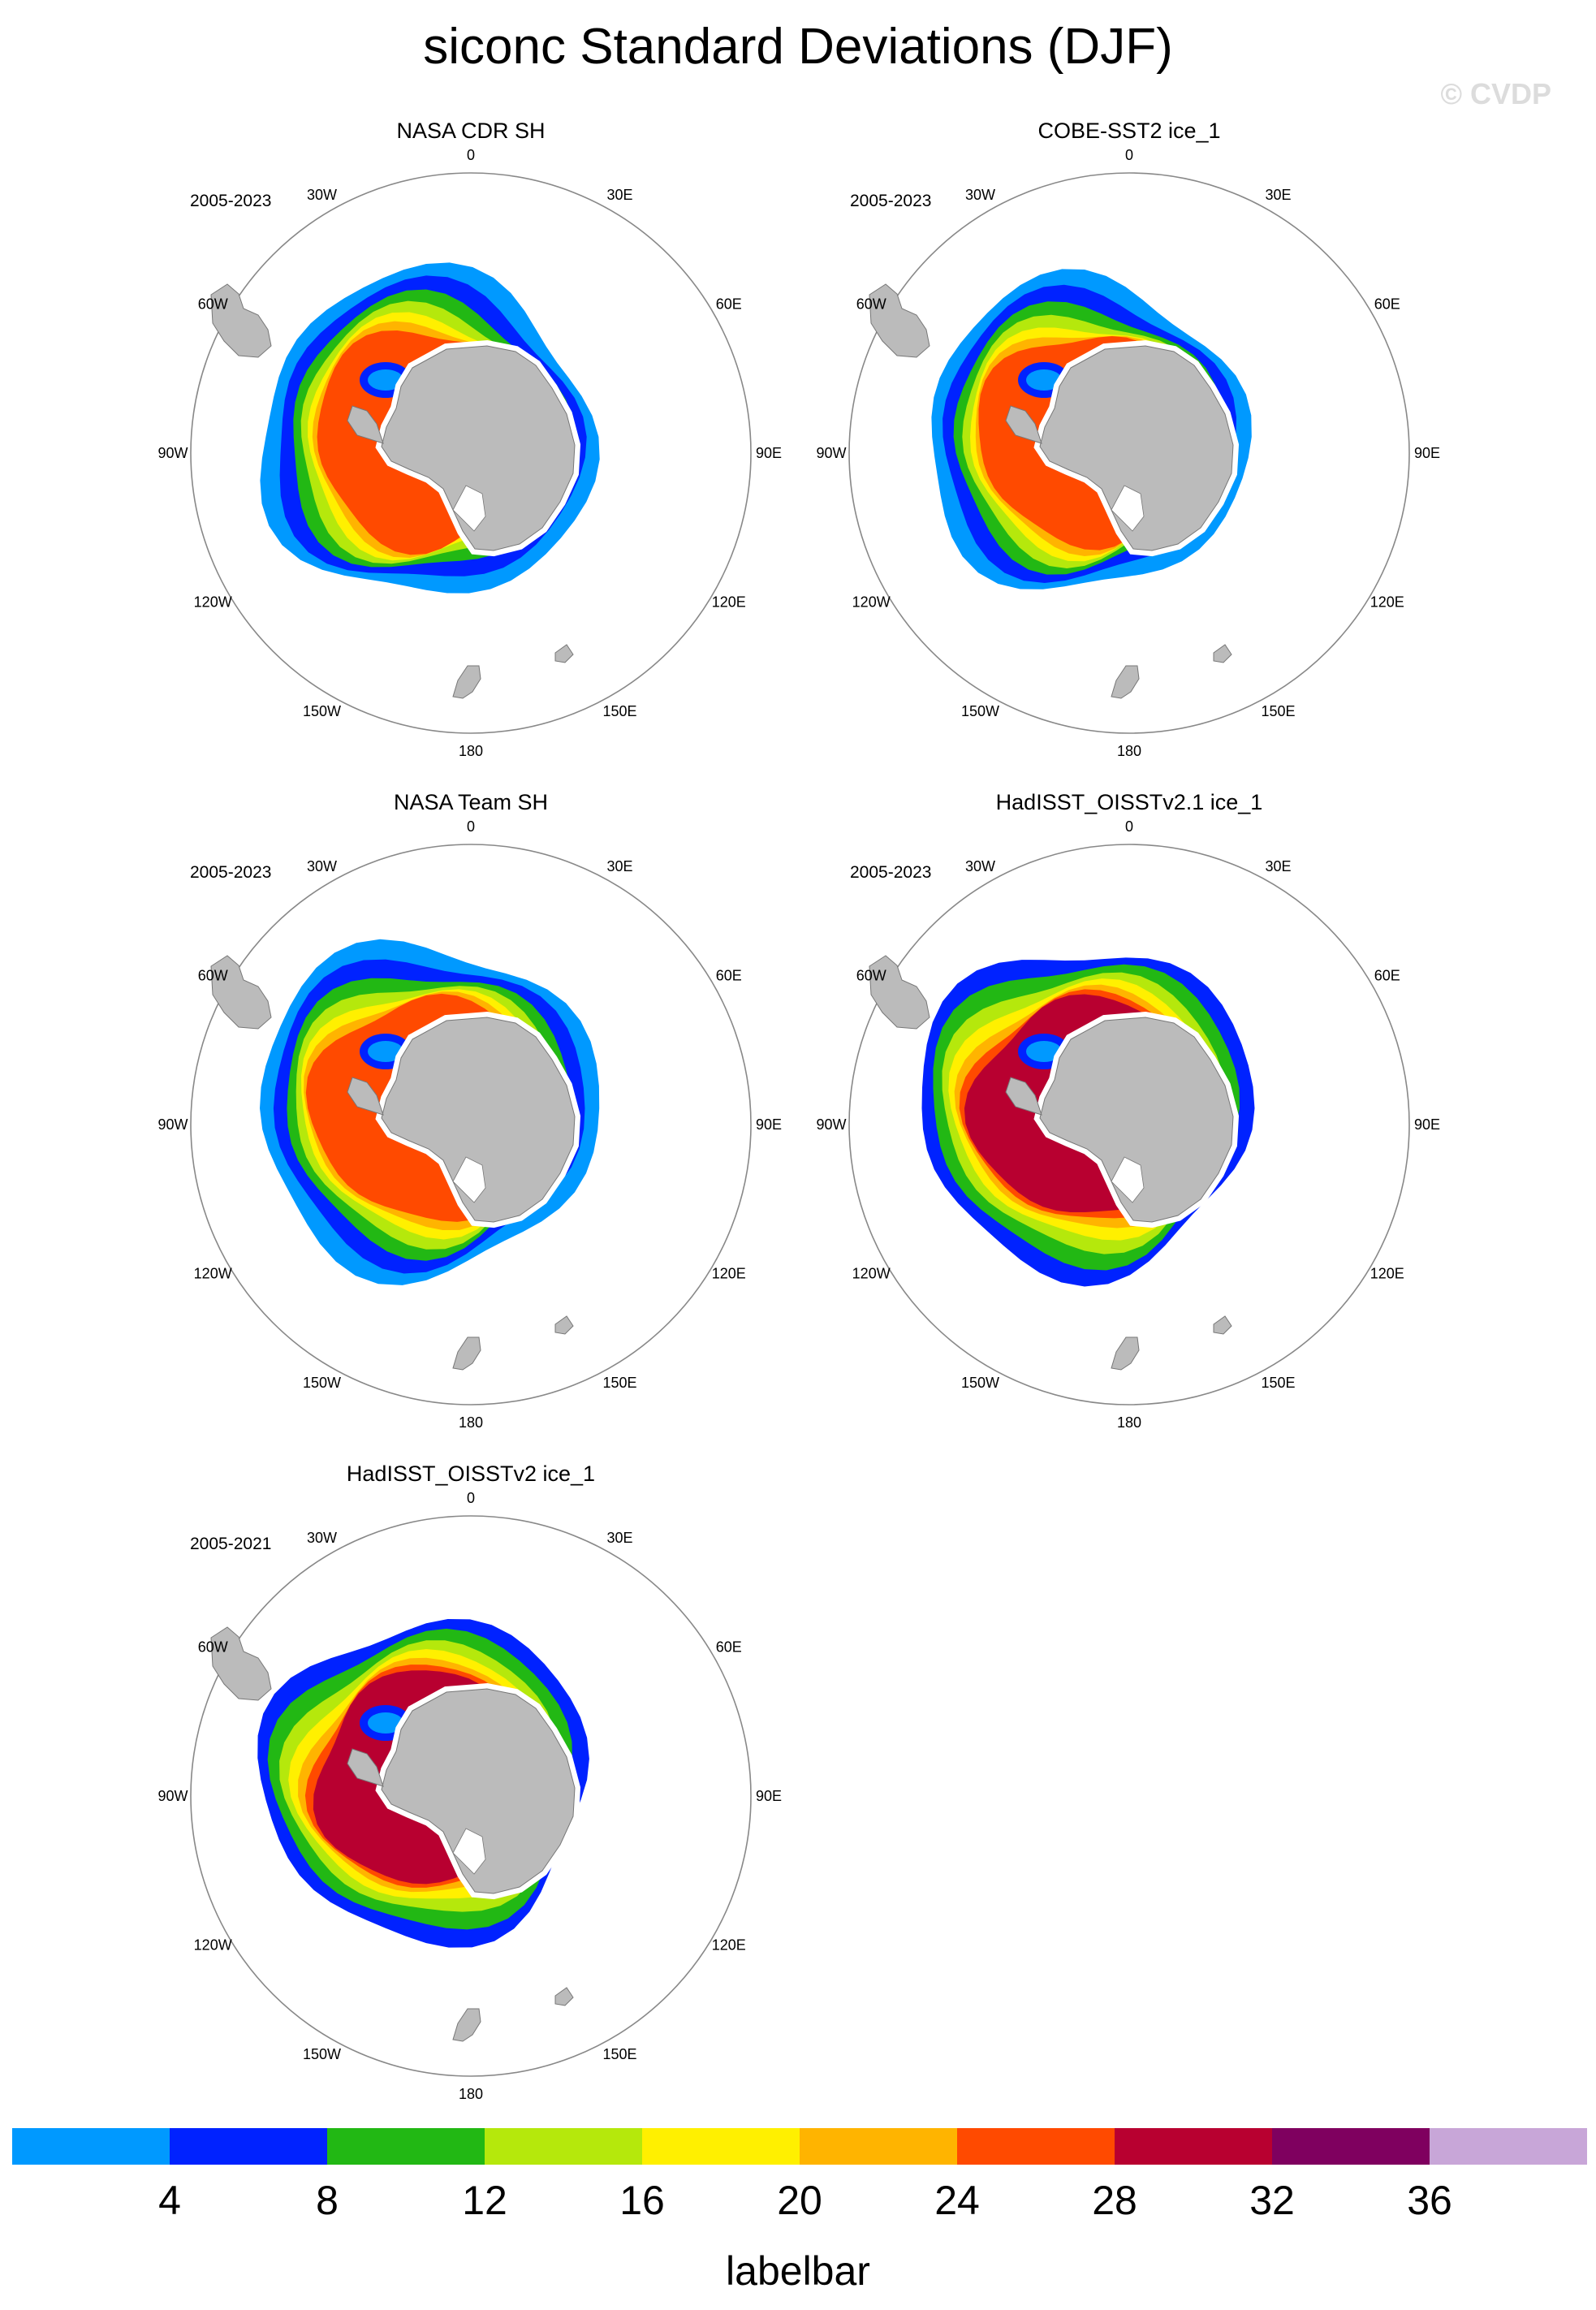 Image resolution: width=1596 pixels, height=2310 pixels. What do you see at coordinates (471, 131) in the screenshot?
I see `panel-title: NASA CDR SH` at bounding box center [471, 131].